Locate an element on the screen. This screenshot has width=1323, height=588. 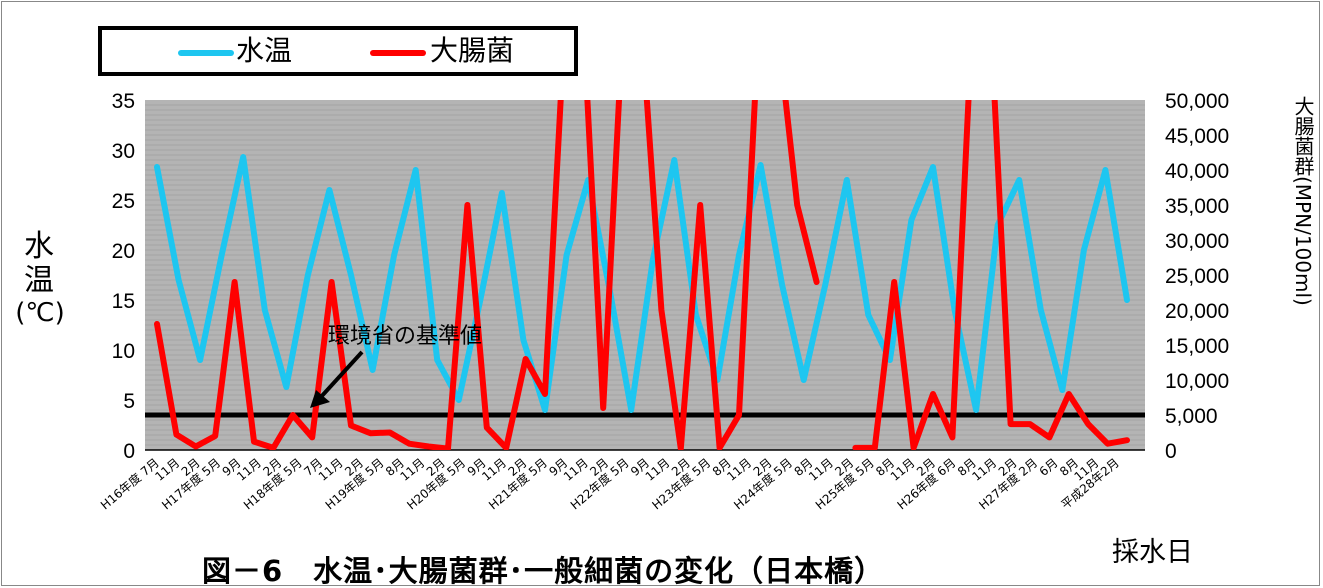
legend-label-ecoli: 大腸菌 is located at coordinates (472, 50).